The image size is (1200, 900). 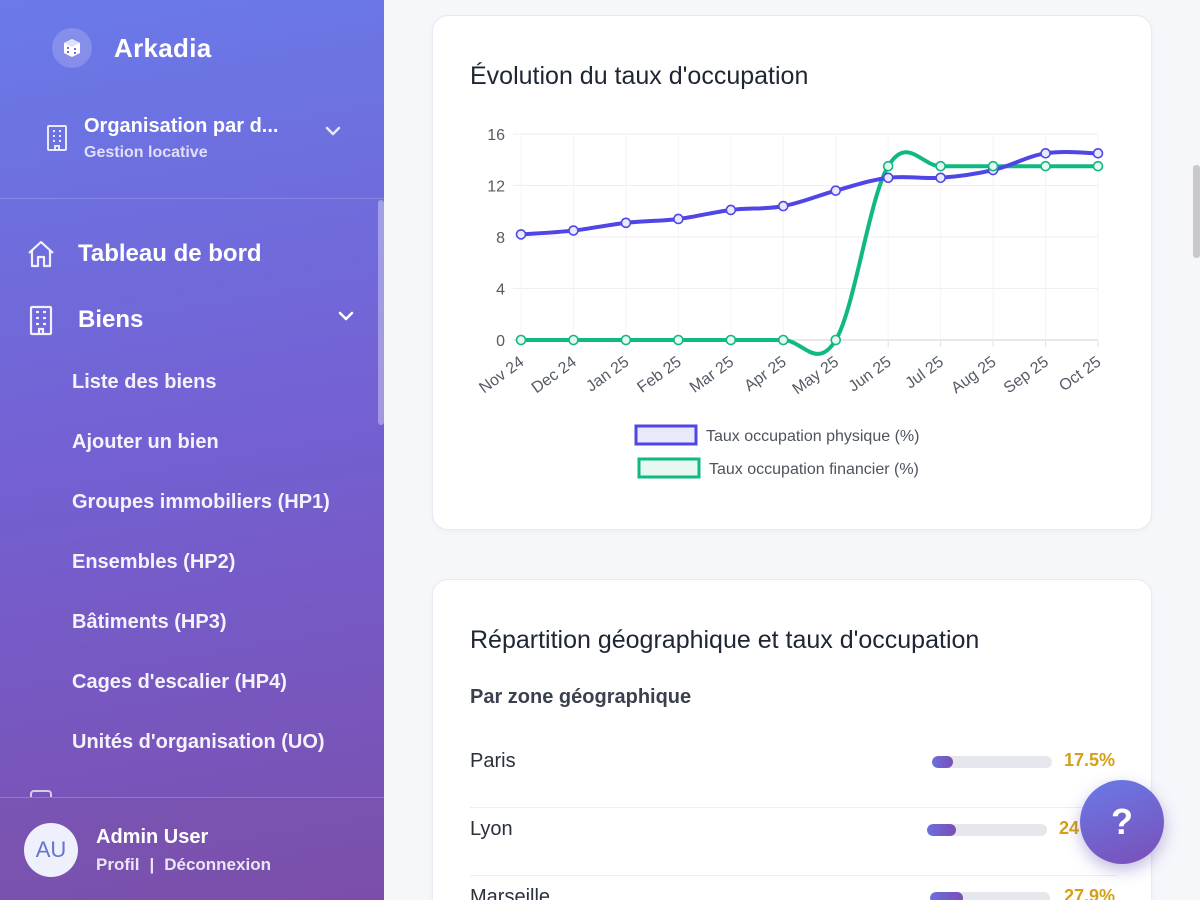 What do you see at coordinates (194, 320) in the screenshot?
I see `sidebar-item-biens: Biens` at bounding box center [194, 320].